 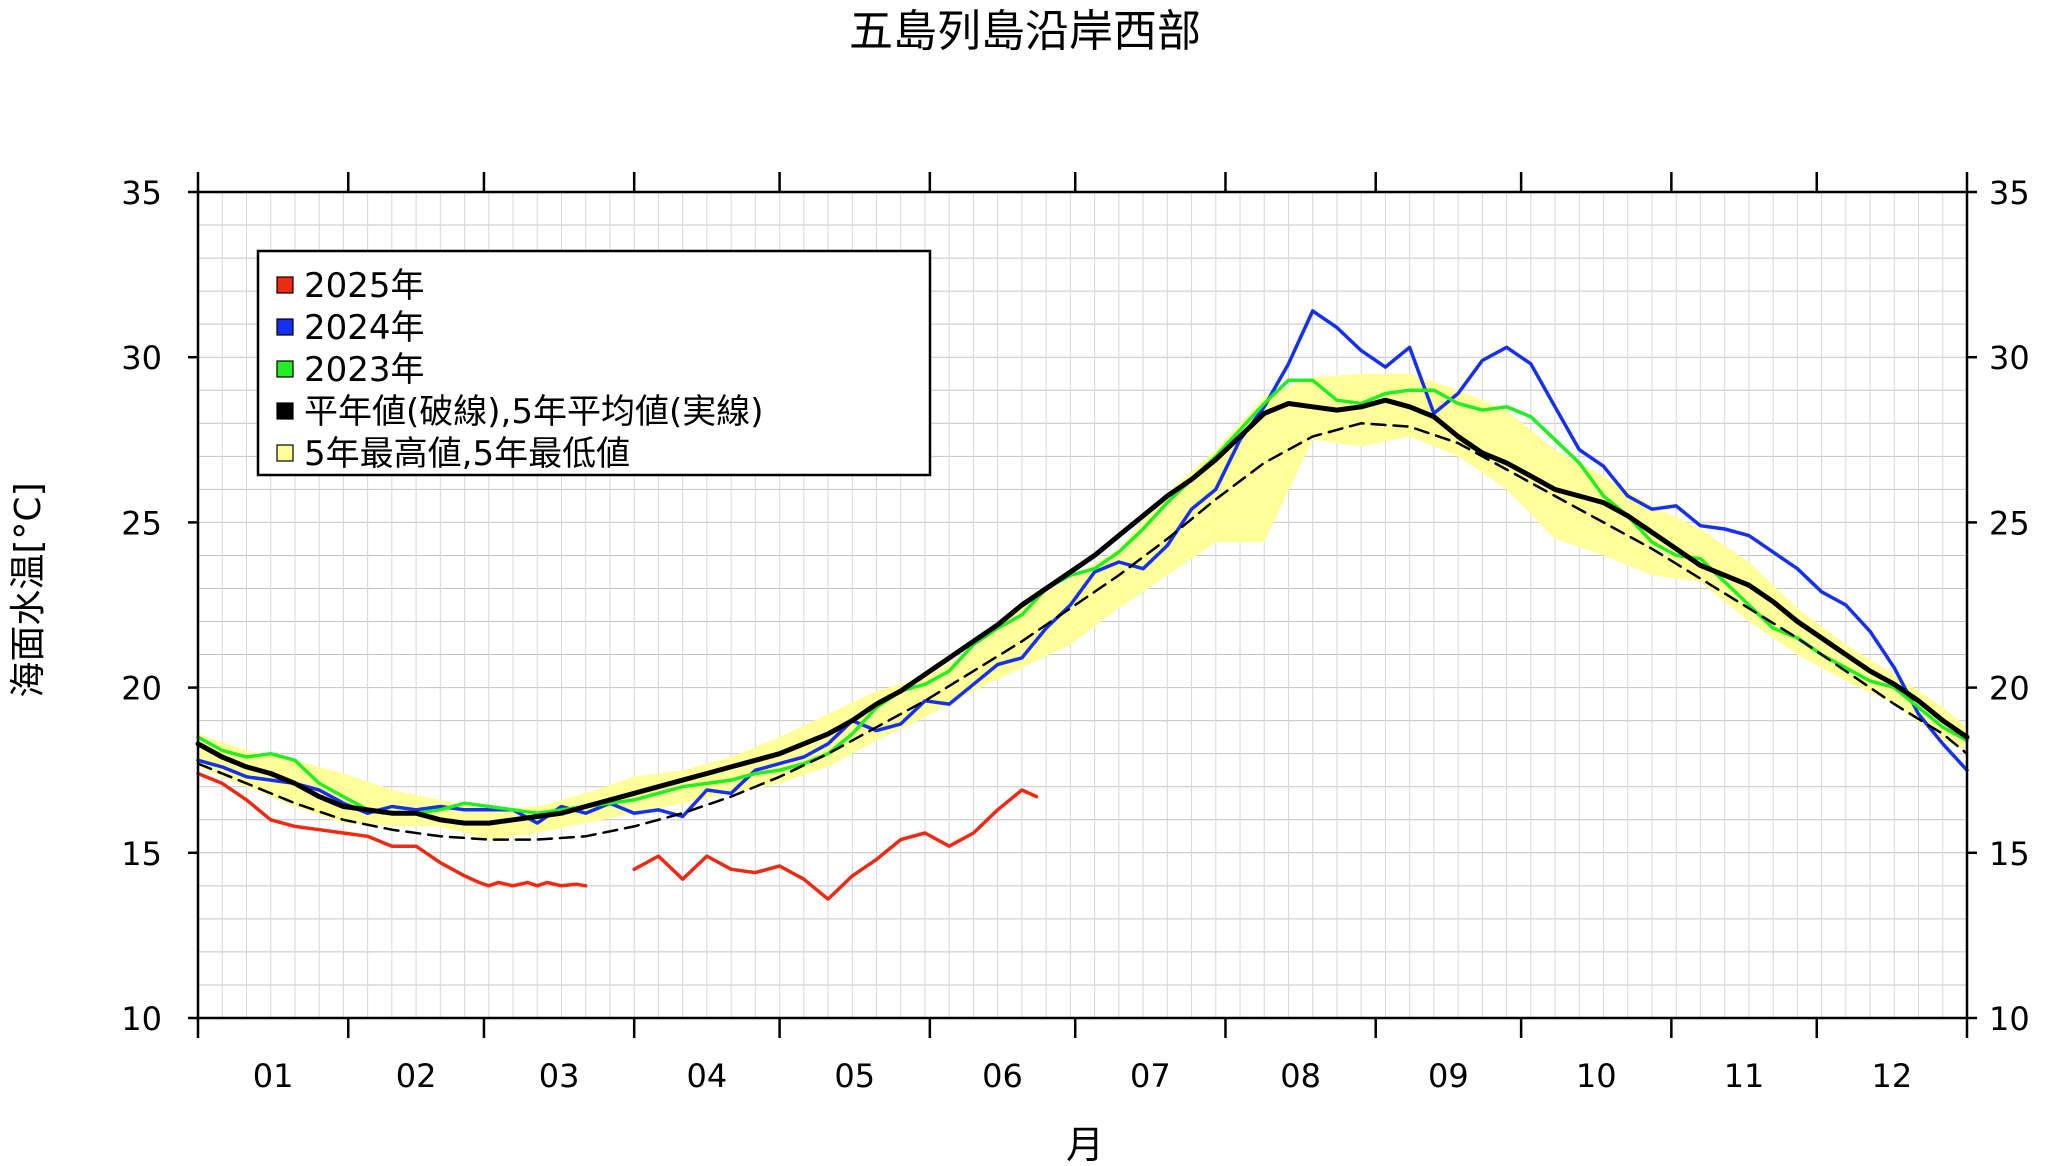 What do you see at coordinates (1744, 1076) in the screenshot?
I see `x-tick-label: 11` at bounding box center [1744, 1076].